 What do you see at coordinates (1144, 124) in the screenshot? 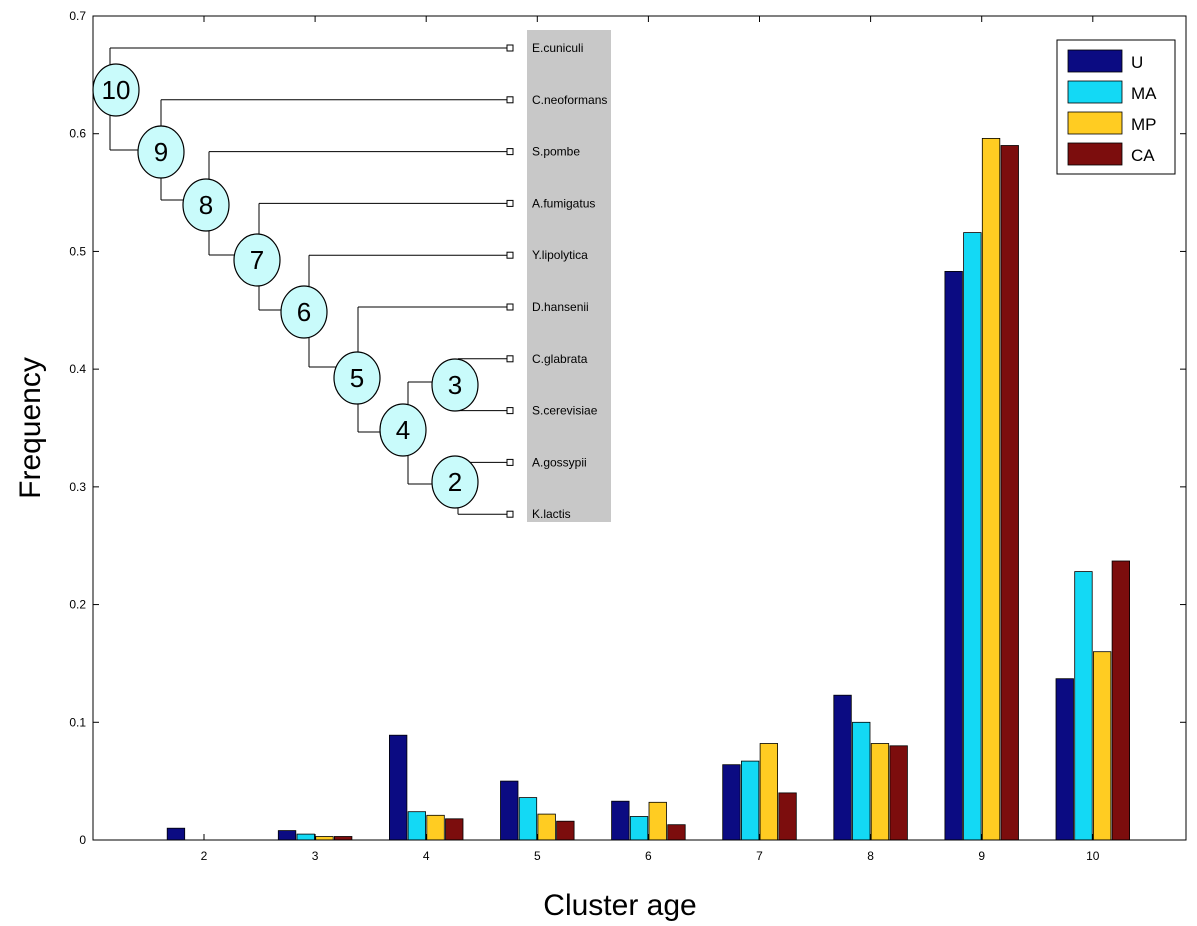
I see `legend-label-mp: MP` at bounding box center [1144, 124].